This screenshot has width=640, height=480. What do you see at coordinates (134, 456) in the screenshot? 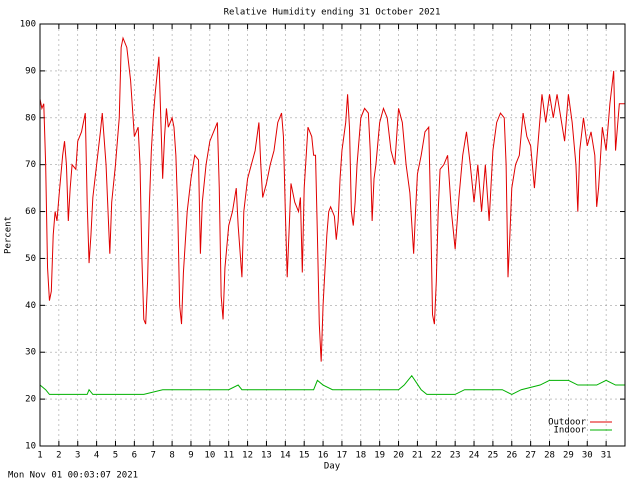
I see `x-tick-label: 6` at bounding box center [134, 456].